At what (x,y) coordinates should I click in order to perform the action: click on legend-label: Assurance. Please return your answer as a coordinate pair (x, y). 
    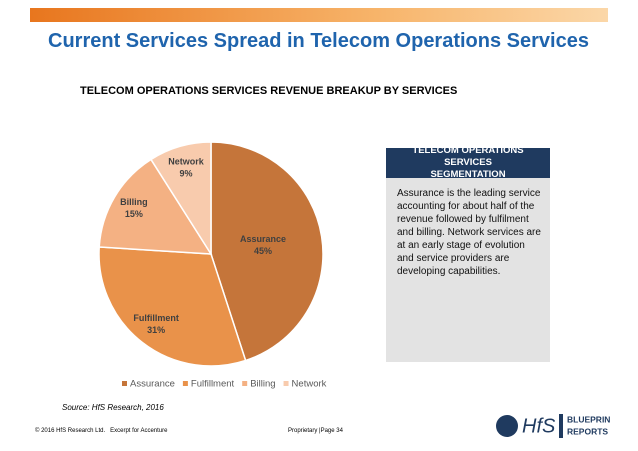
    Looking at the image, I should click on (152, 384).